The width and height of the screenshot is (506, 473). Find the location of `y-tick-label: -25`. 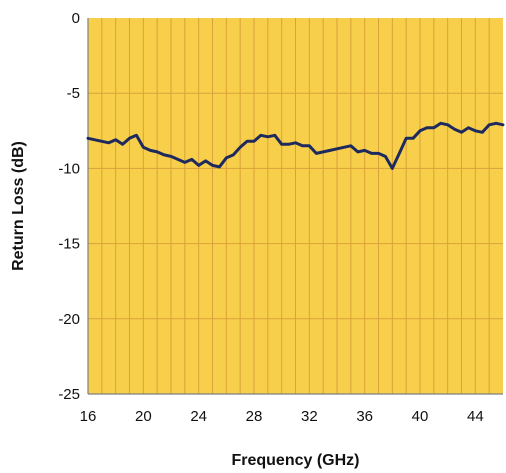

y-tick-label: -25 is located at coordinates (69, 394).